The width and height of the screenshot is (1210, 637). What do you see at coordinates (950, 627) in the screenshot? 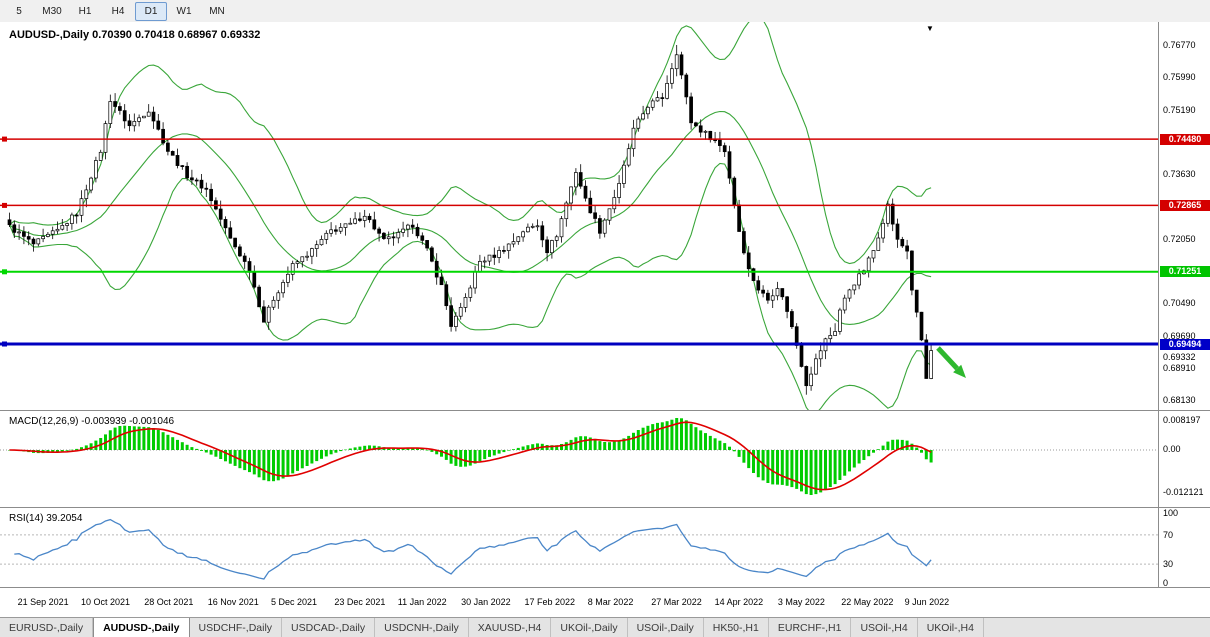
I see `chart-tab-ukoil-h4: UKOil-,H4` at bounding box center [950, 627].